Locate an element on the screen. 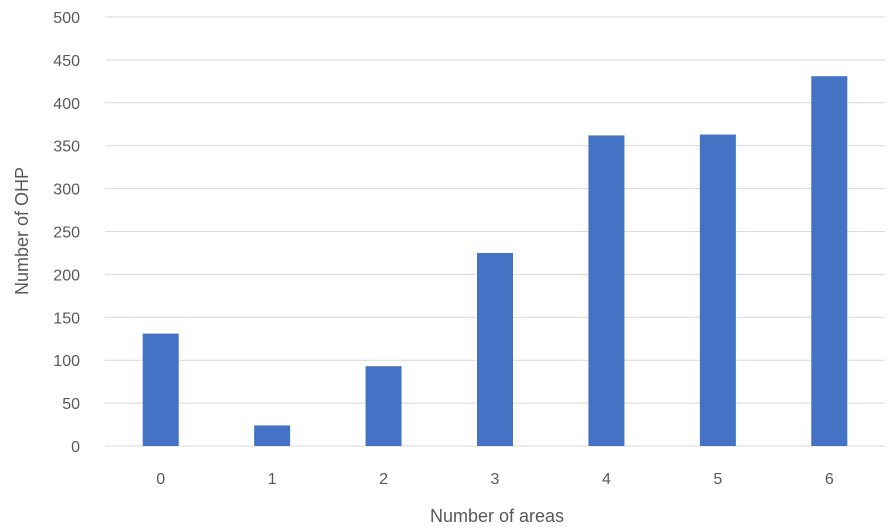 The image size is (894, 530). y-tick-label: 150 is located at coordinates (66, 318).